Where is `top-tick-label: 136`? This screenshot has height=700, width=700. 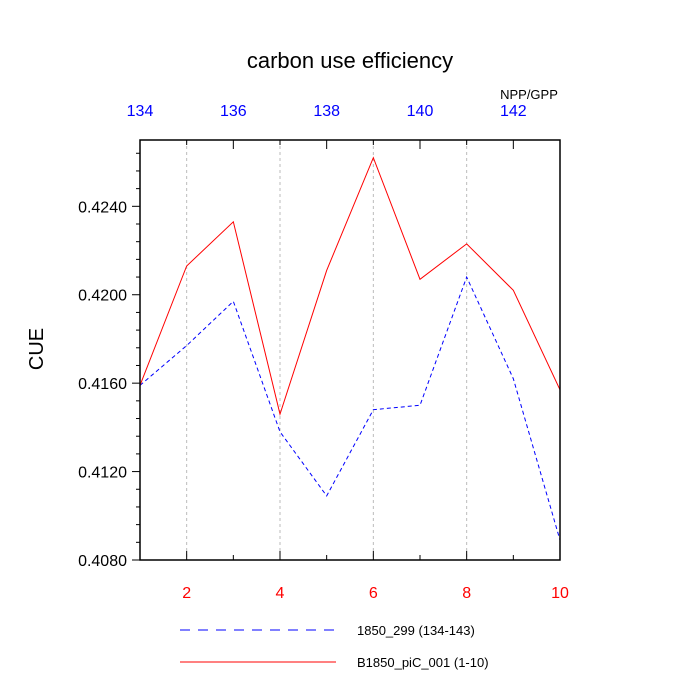 top-tick-label: 136 is located at coordinates (233, 111).